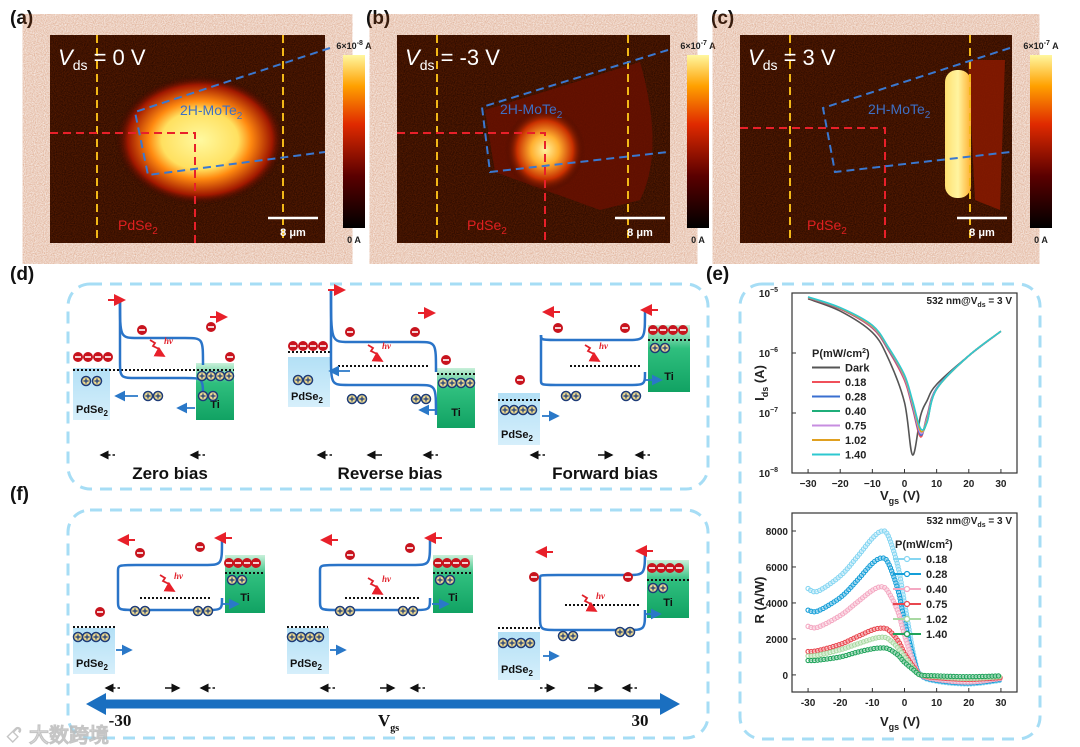 This screenshot has height=747, width=1080. Describe the element at coordinates (759, 600) in the screenshot. I see `y-axis-label: R (A/W)` at that location.